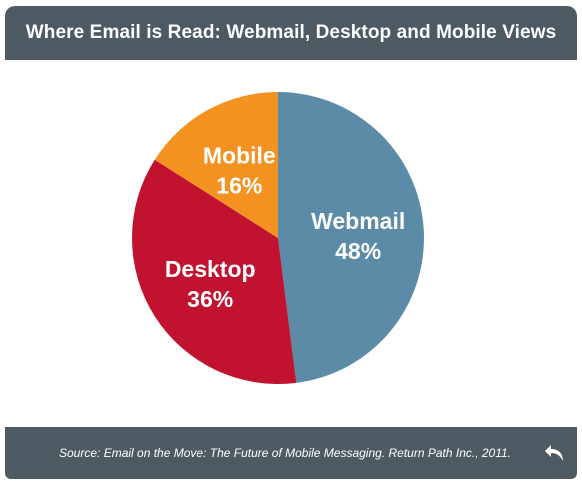  I want to click on slice-label-desktop: Desktop, so click(210, 269).